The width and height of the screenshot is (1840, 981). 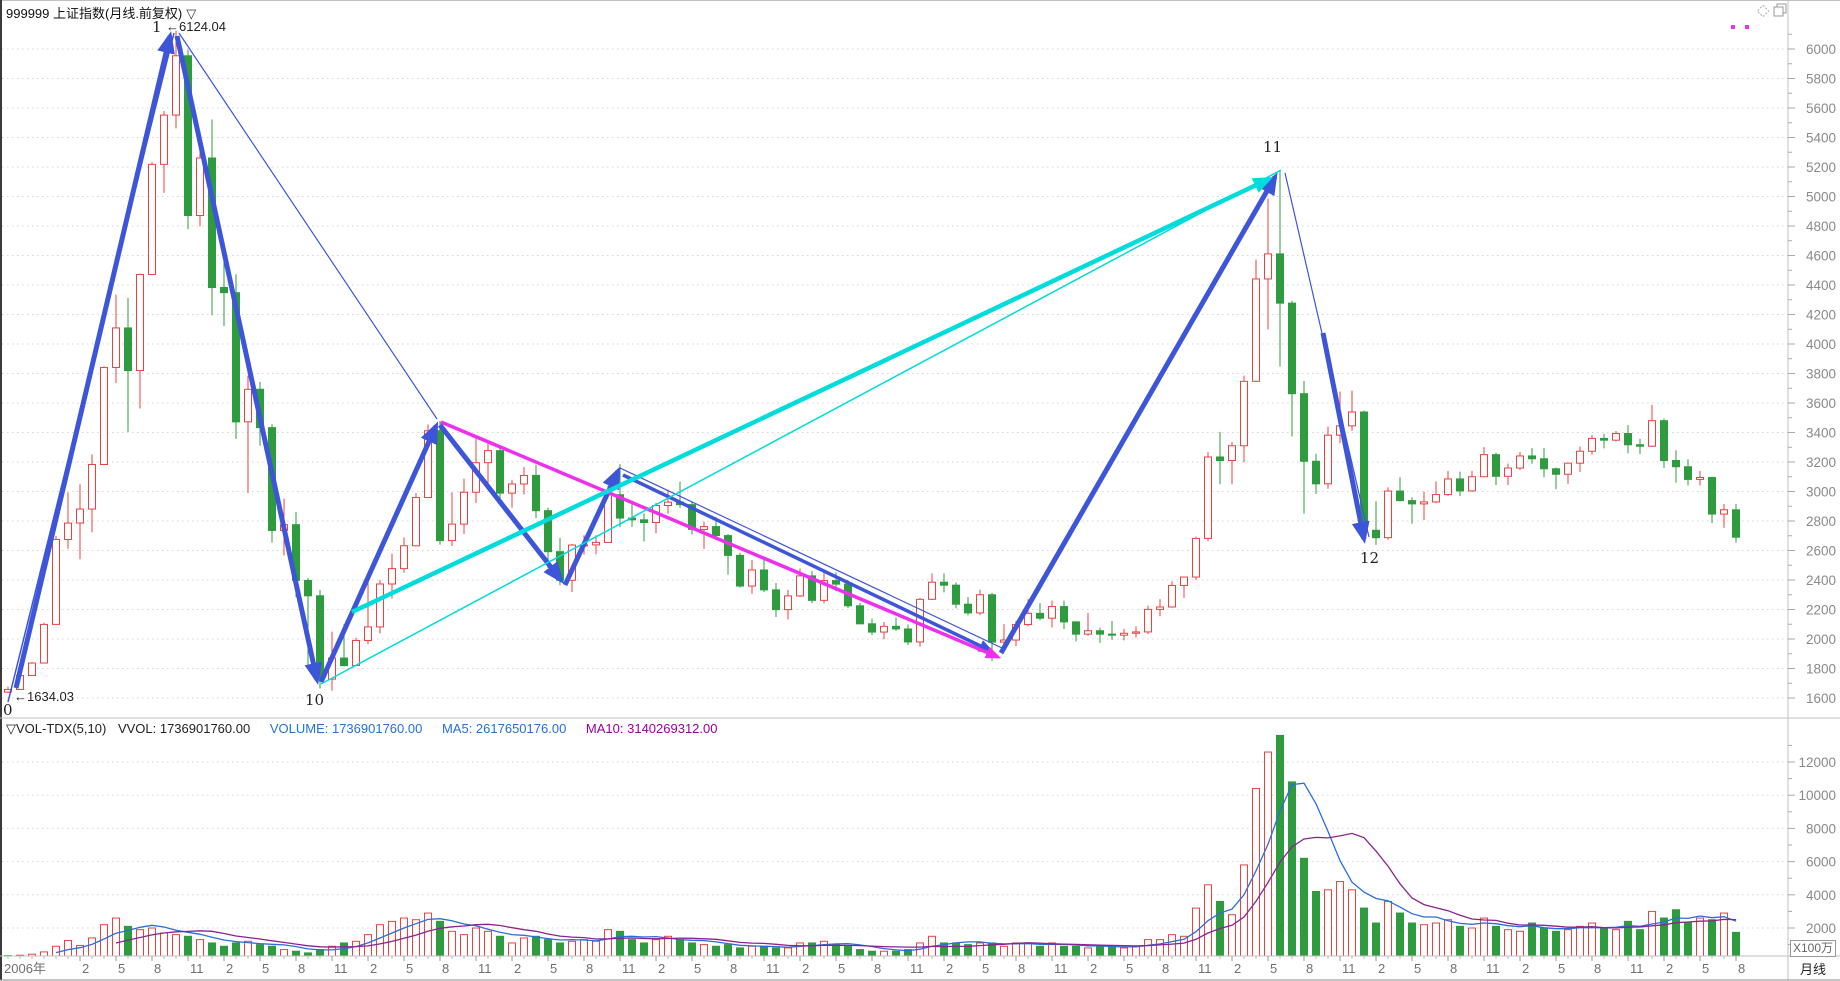 What do you see at coordinates (184, 728) in the screenshot?
I see `vvol-value: VVOL: 1736901760.00` at bounding box center [184, 728].